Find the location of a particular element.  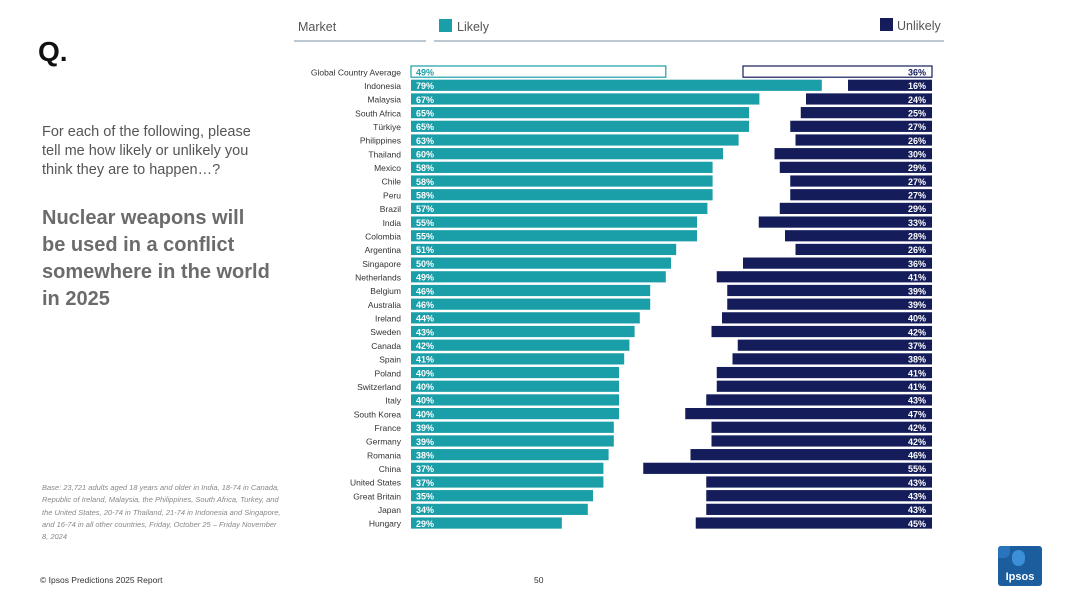

unlikely-value-label: 40% is located at coordinates (917, 319).